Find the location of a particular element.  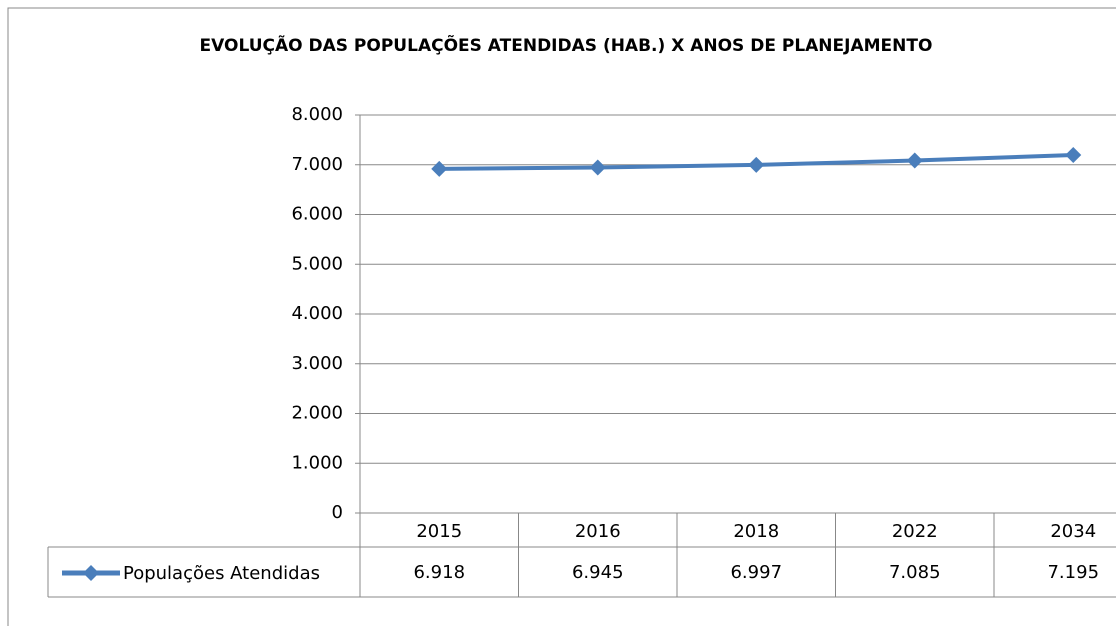

table-value: 6.997 is located at coordinates (756, 572).